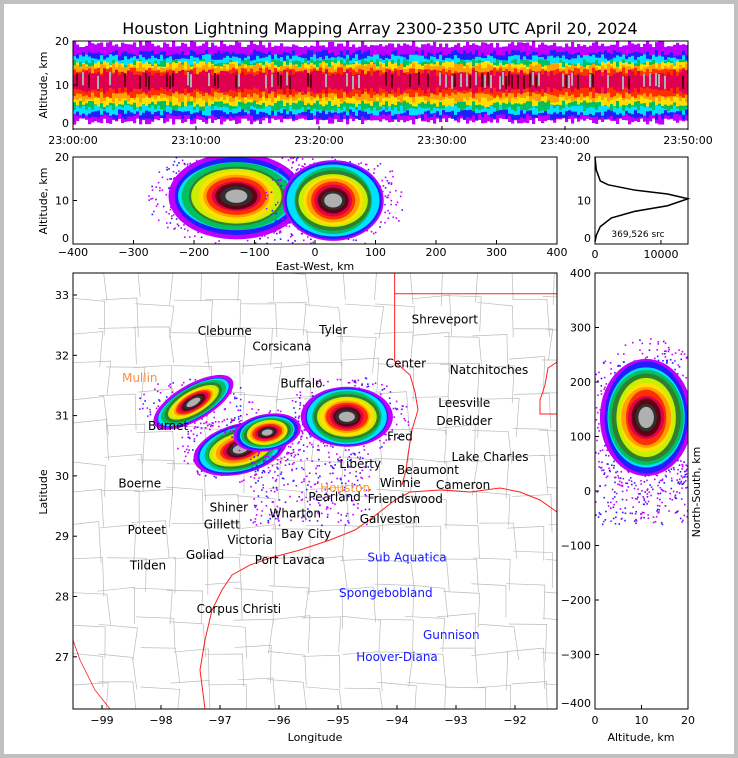  What do you see at coordinates (406, 557) in the screenshot?
I see `city-label: Sub Aquatica` at bounding box center [406, 557].